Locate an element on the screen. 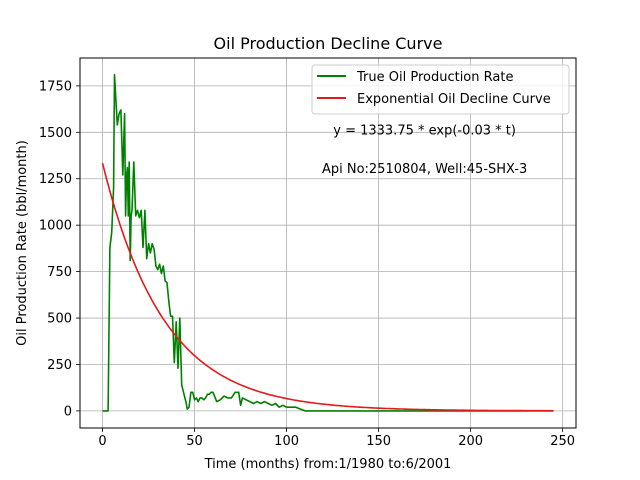 The height and width of the screenshot is (480, 640). well-info-annotation: Api No:2510804, Well:45-SHX-3 is located at coordinates (424, 169).